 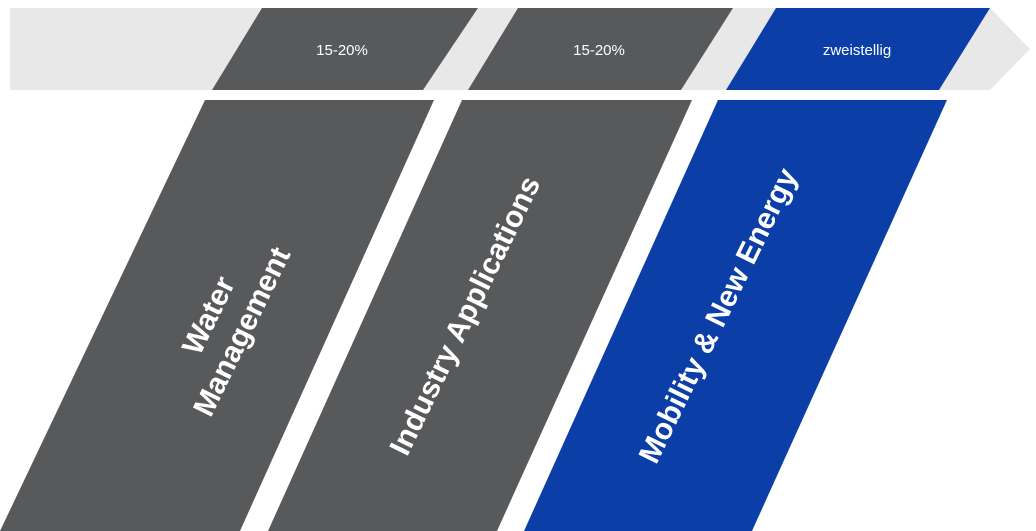 I want to click on rate-box-water, so click(x=345, y=49).